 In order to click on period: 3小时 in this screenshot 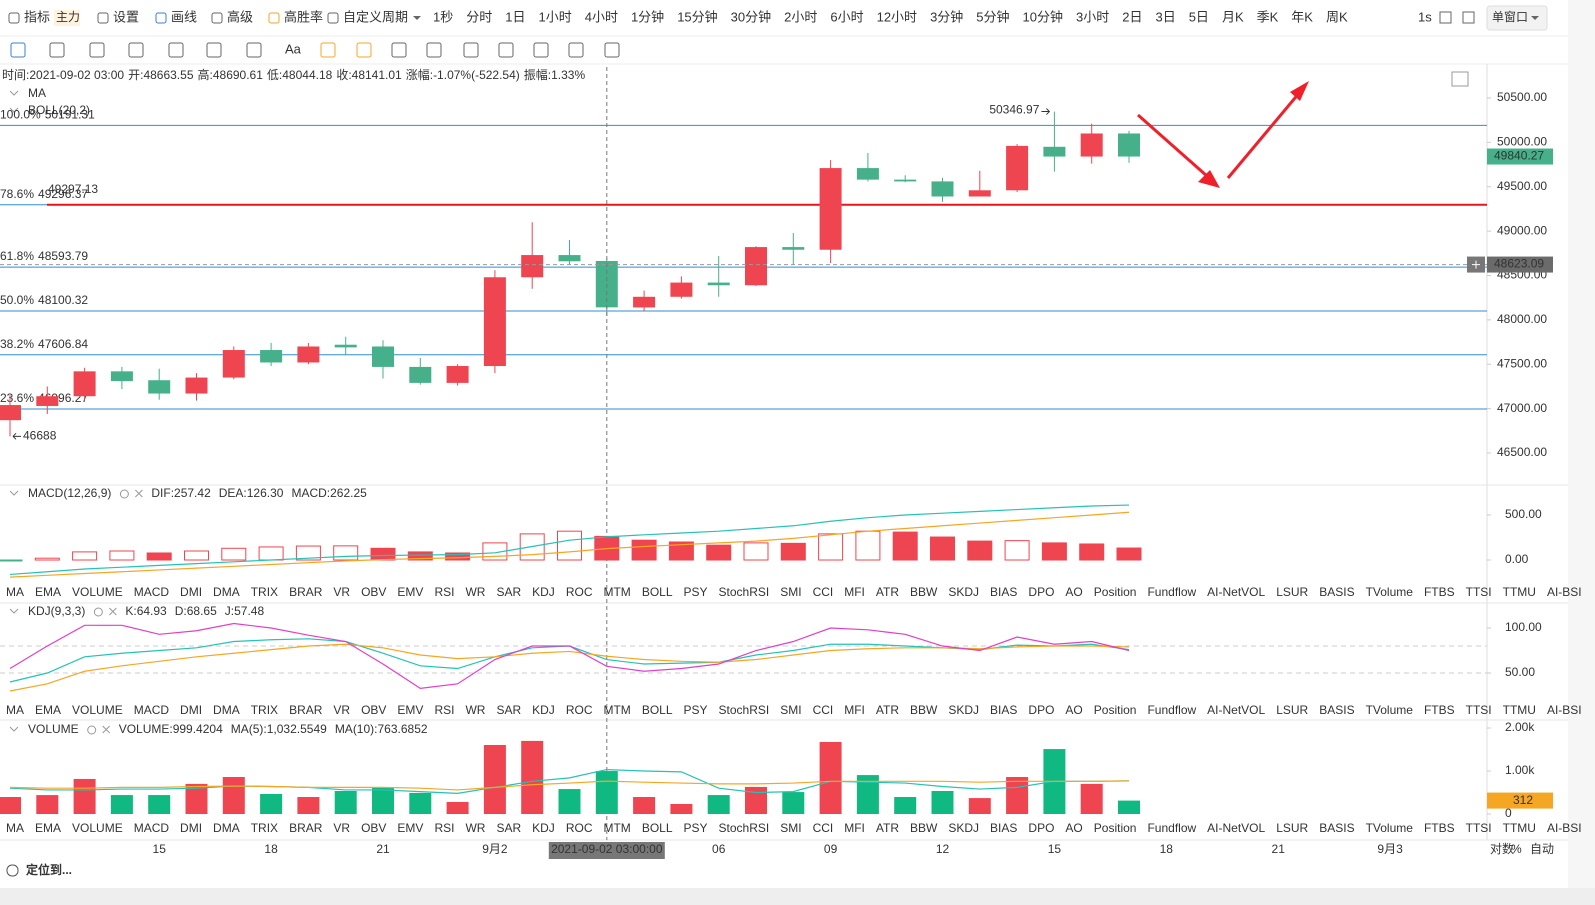, I will do `click(1092, 16)`.